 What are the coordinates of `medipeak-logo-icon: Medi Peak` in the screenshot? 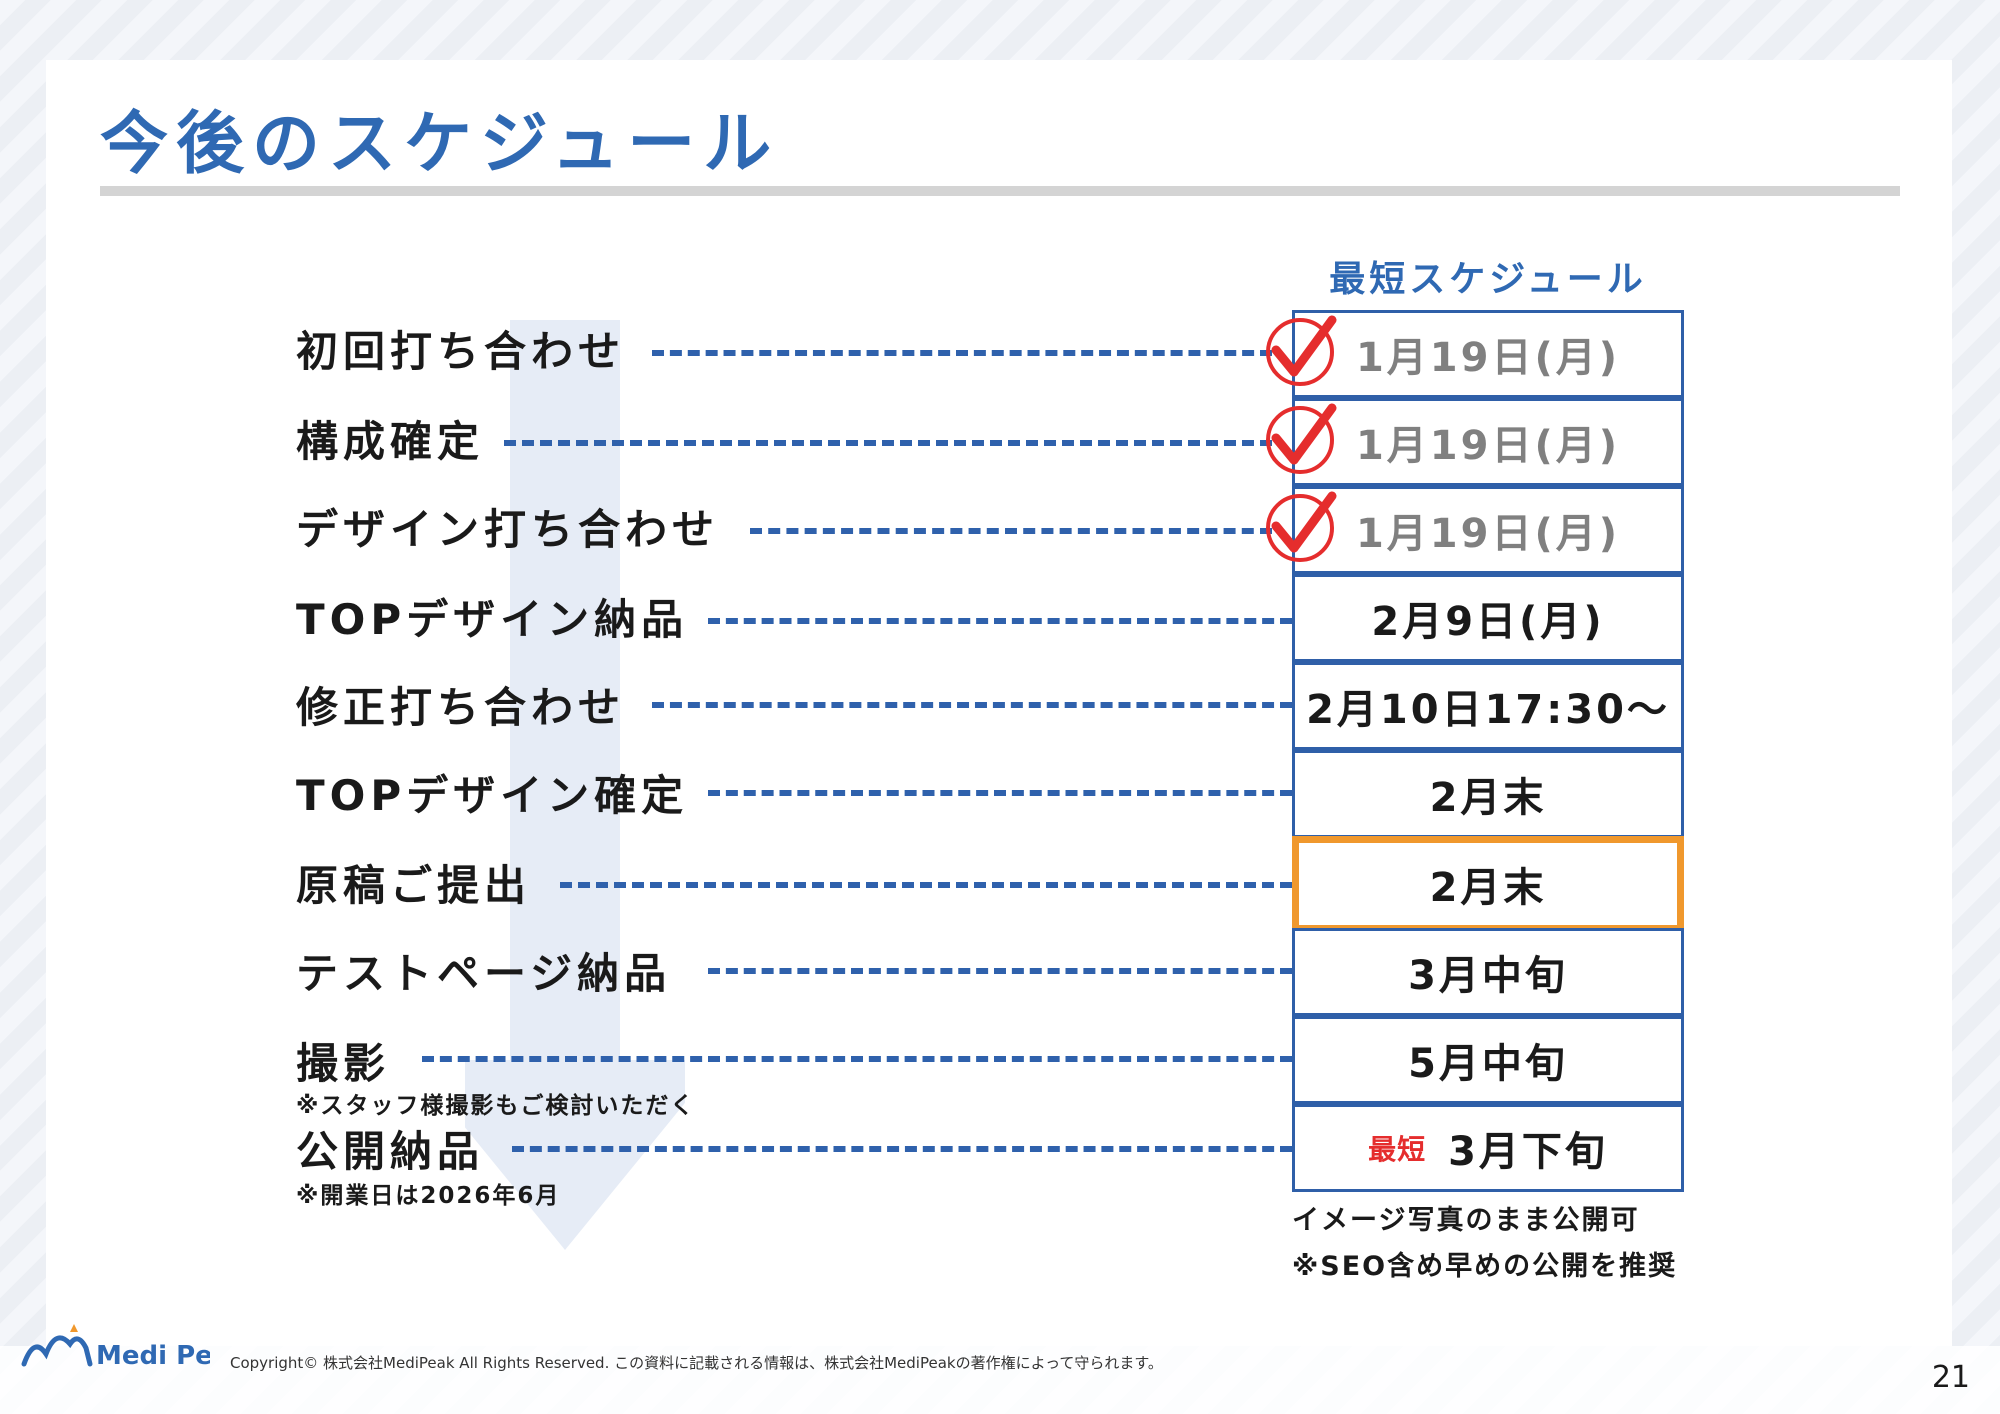 It's located at (115, 1347).